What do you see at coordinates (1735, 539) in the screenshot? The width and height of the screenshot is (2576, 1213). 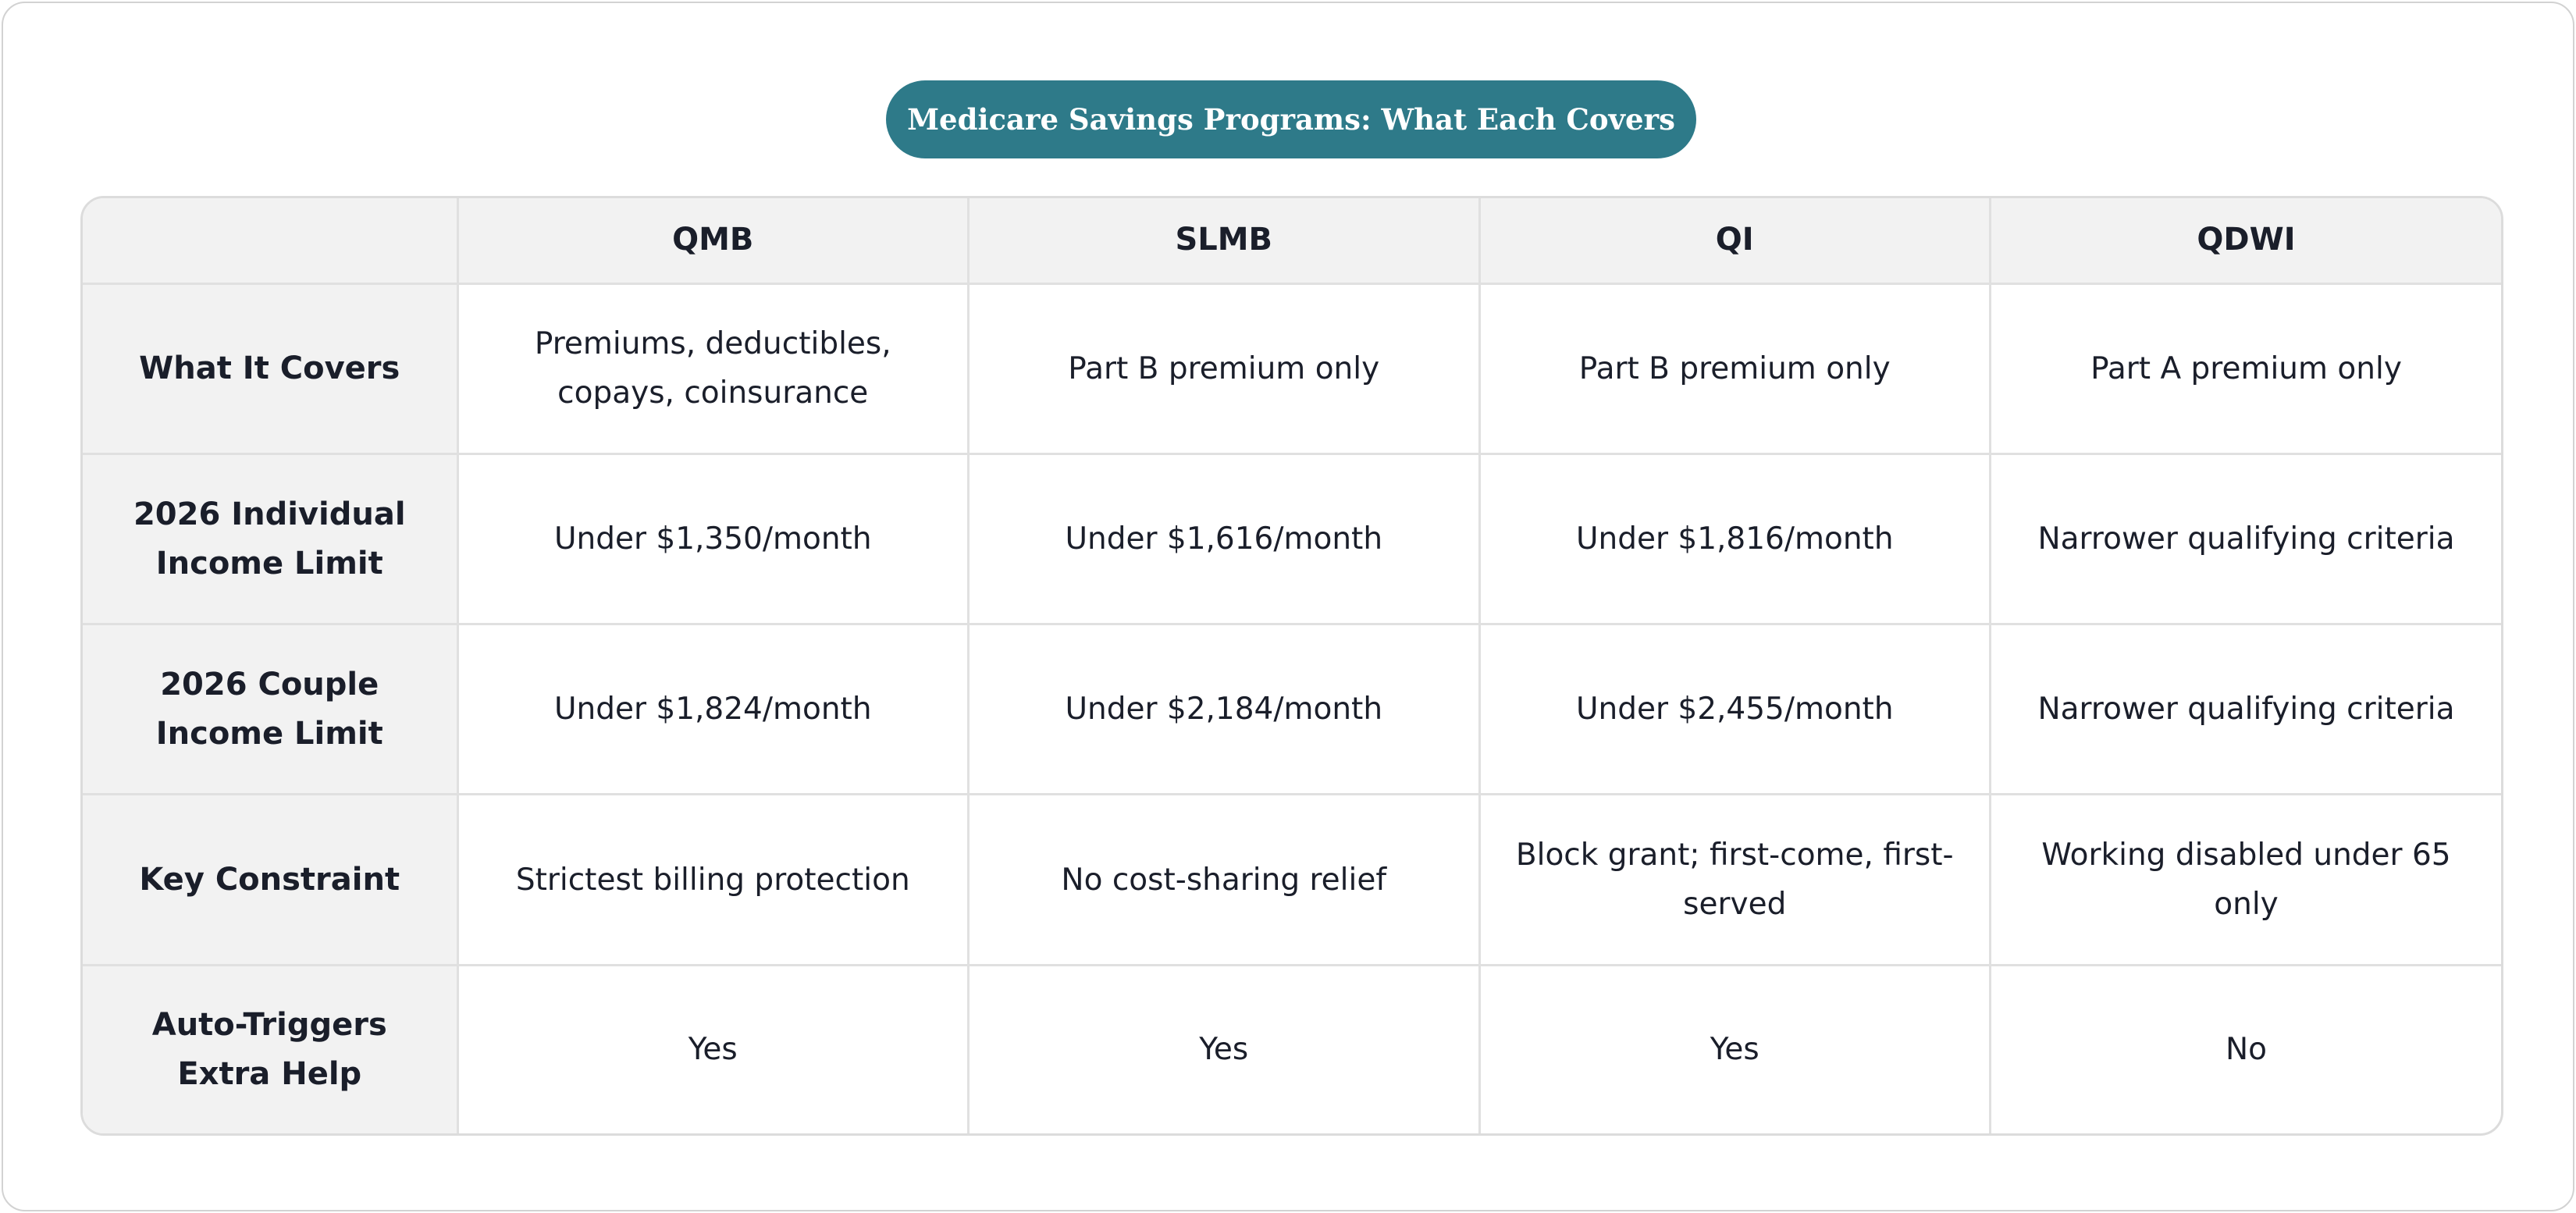 I see `table-cell: Under $1,816/month` at bounding box center [1735, 539].